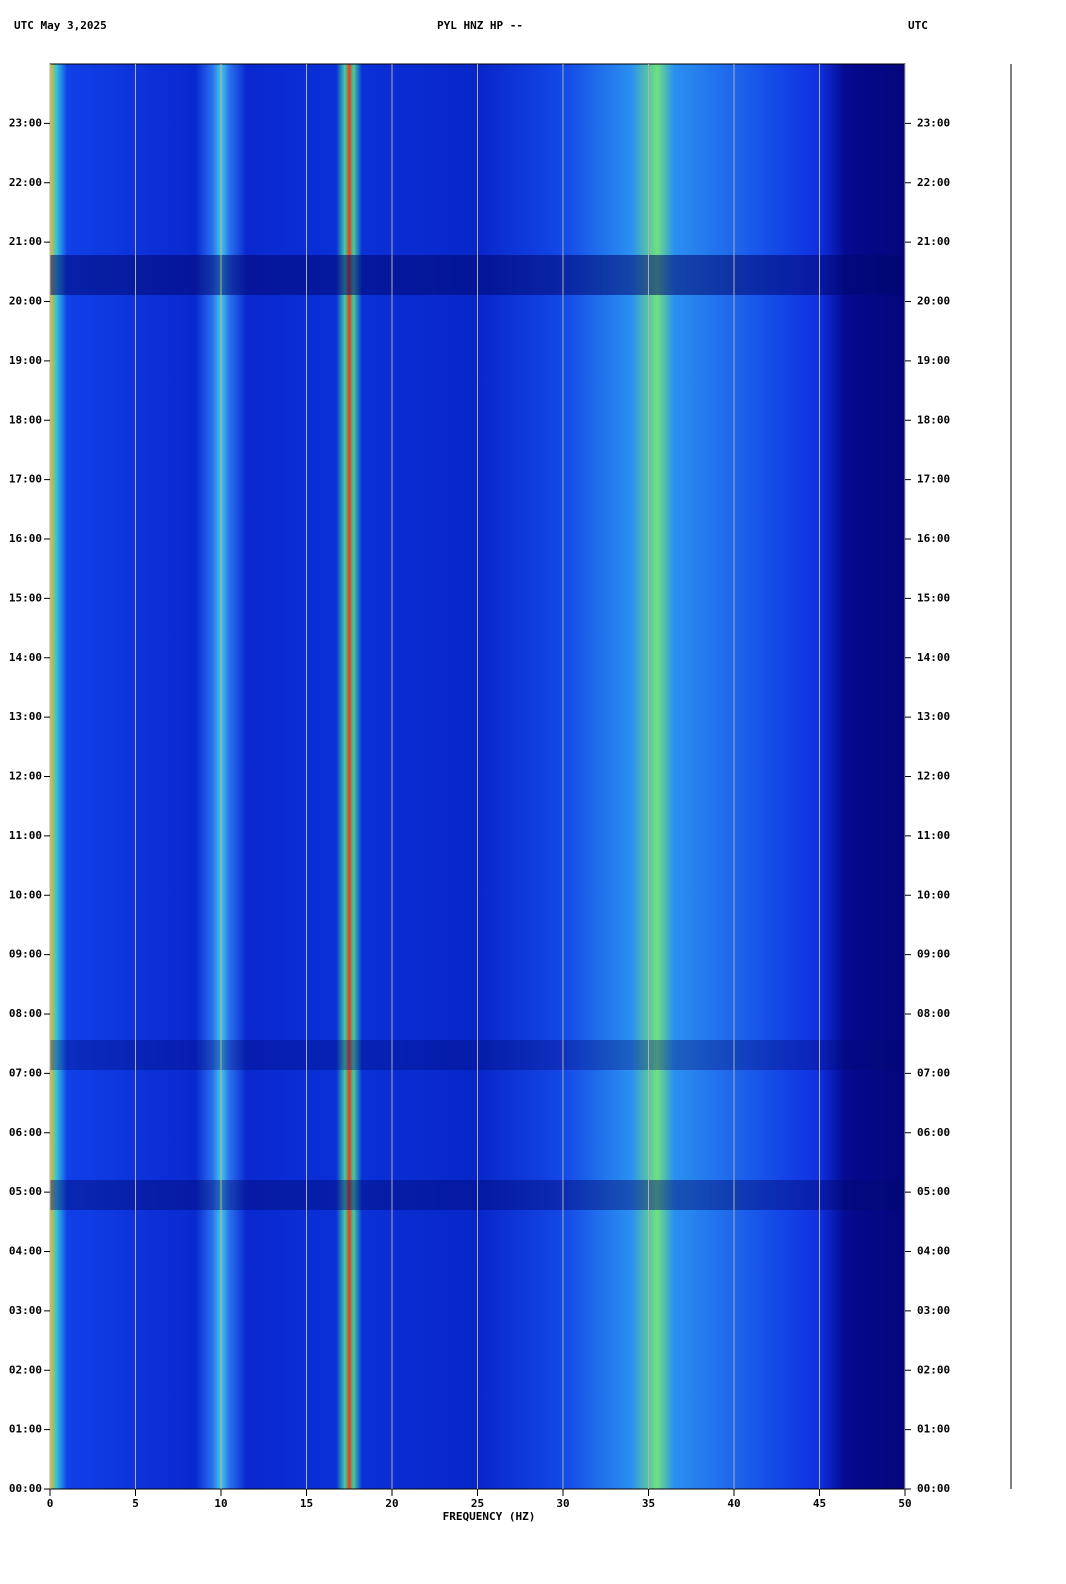 The height and width of the screenshot is (1584, 1066). Describe the element at coordinates (220, 1503) in the screenshot. I see `x-tick-label: 10` at that location.